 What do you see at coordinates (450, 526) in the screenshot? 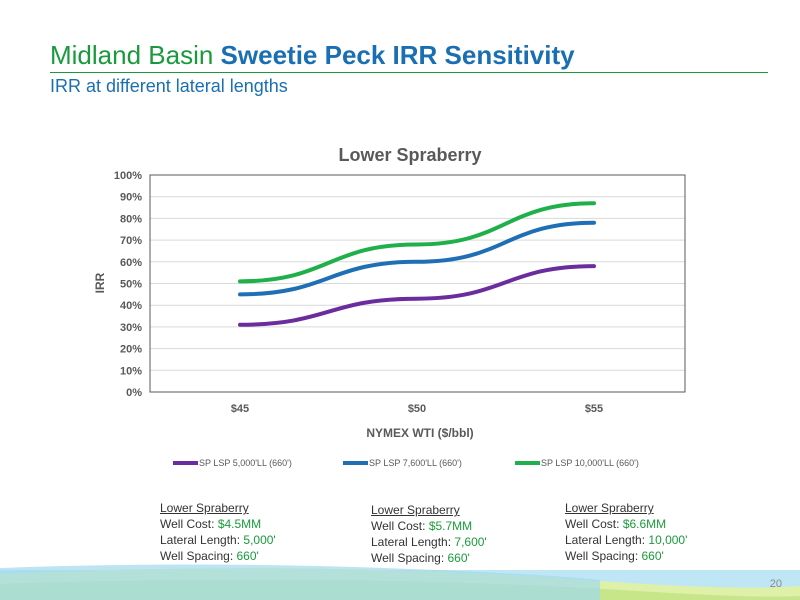
I see `well-cost-value: $5.7MM` at bounding box center [450, 526].